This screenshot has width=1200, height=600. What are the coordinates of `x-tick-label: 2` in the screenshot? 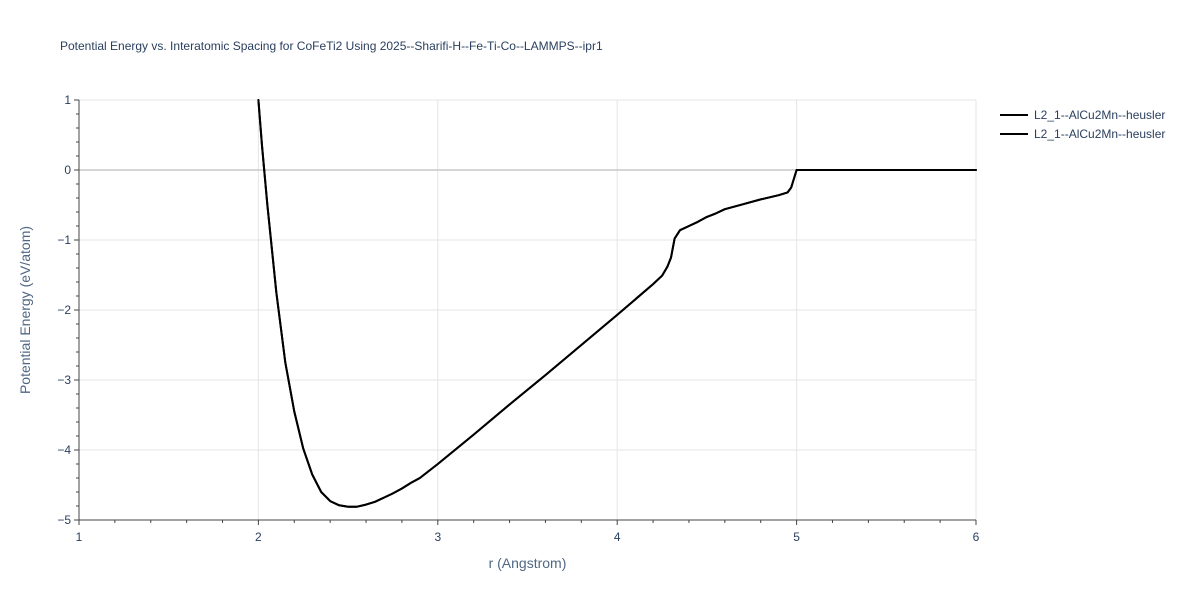 It's located at (258, 537).